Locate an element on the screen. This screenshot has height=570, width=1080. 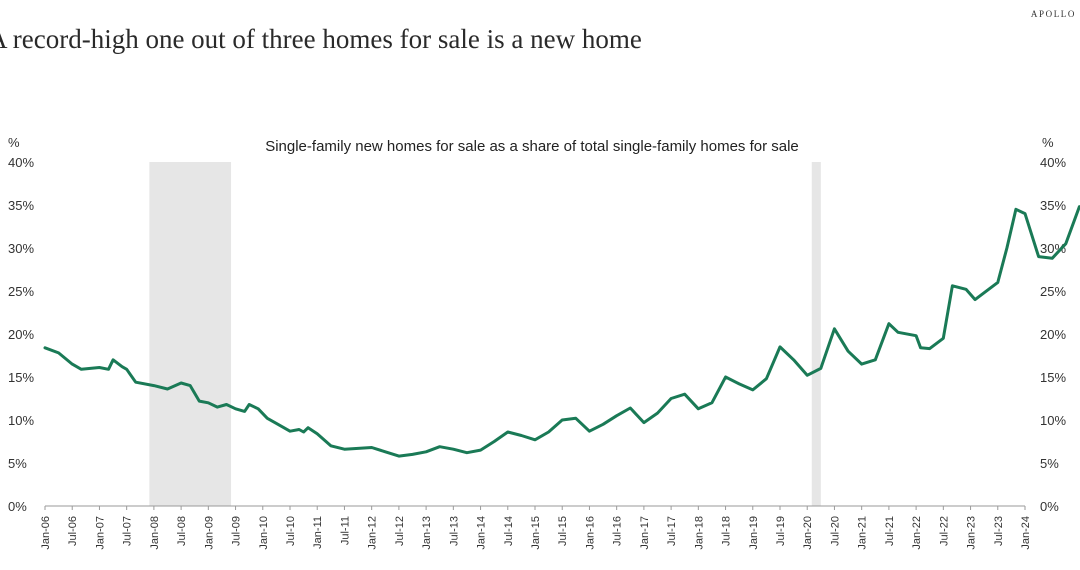
x-tick-label: Jan-20 is located at coordinates (808, 533).